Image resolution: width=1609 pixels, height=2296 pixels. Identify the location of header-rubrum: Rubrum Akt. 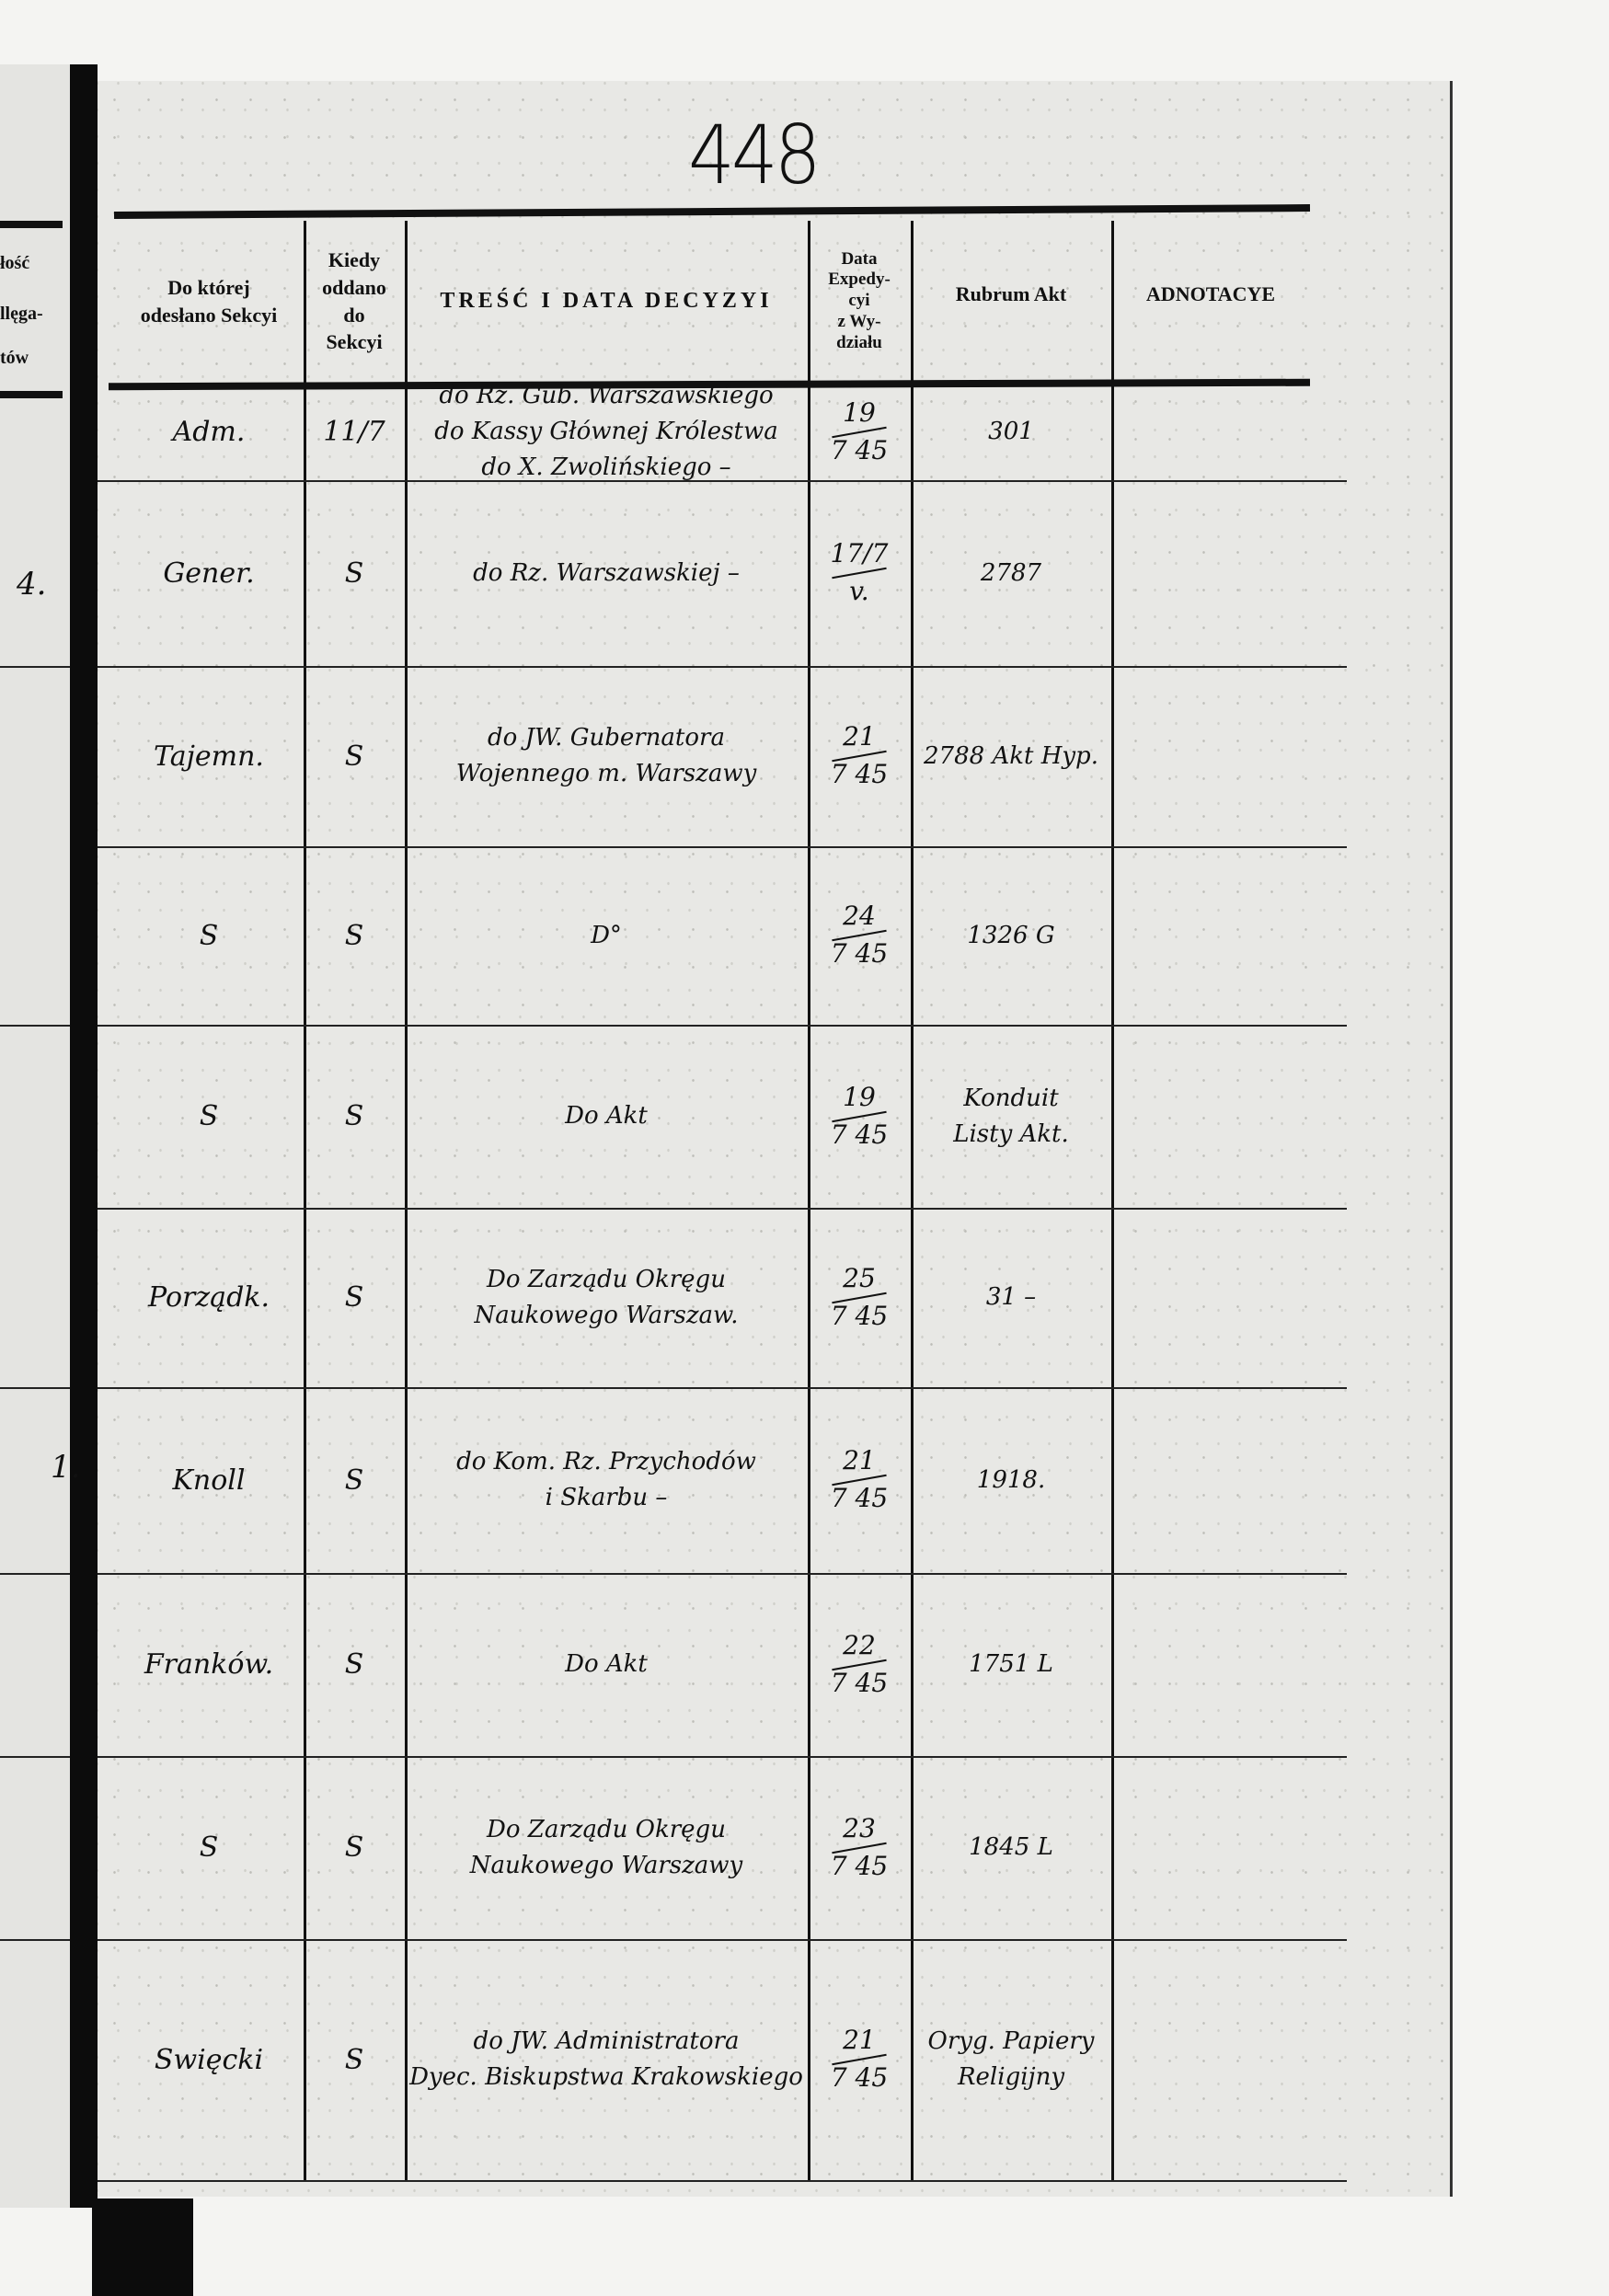
(1011, 294).